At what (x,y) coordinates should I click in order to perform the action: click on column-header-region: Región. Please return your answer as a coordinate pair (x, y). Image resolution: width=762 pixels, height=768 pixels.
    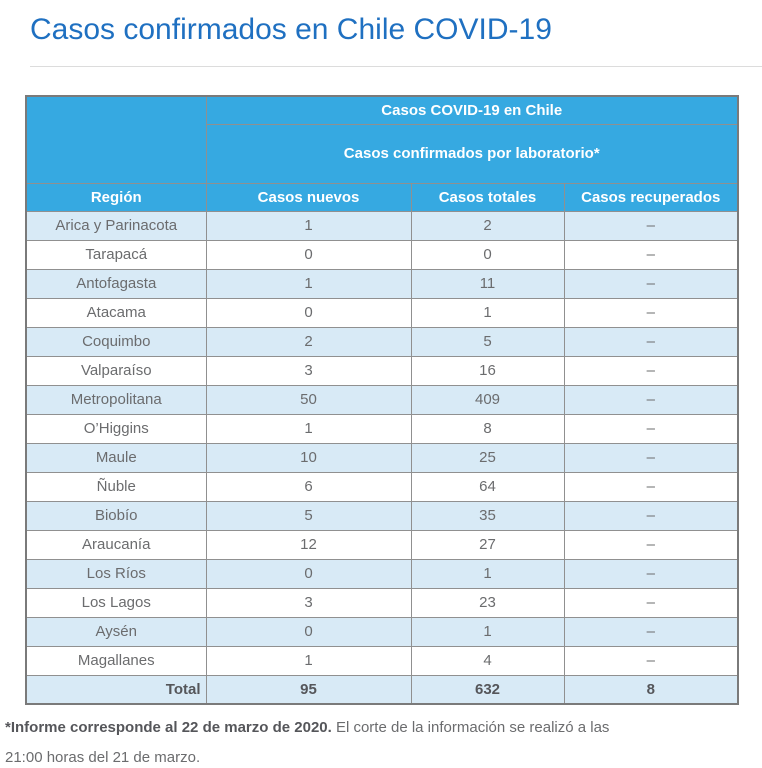
    Looking at the image, I should click on (116, 197).